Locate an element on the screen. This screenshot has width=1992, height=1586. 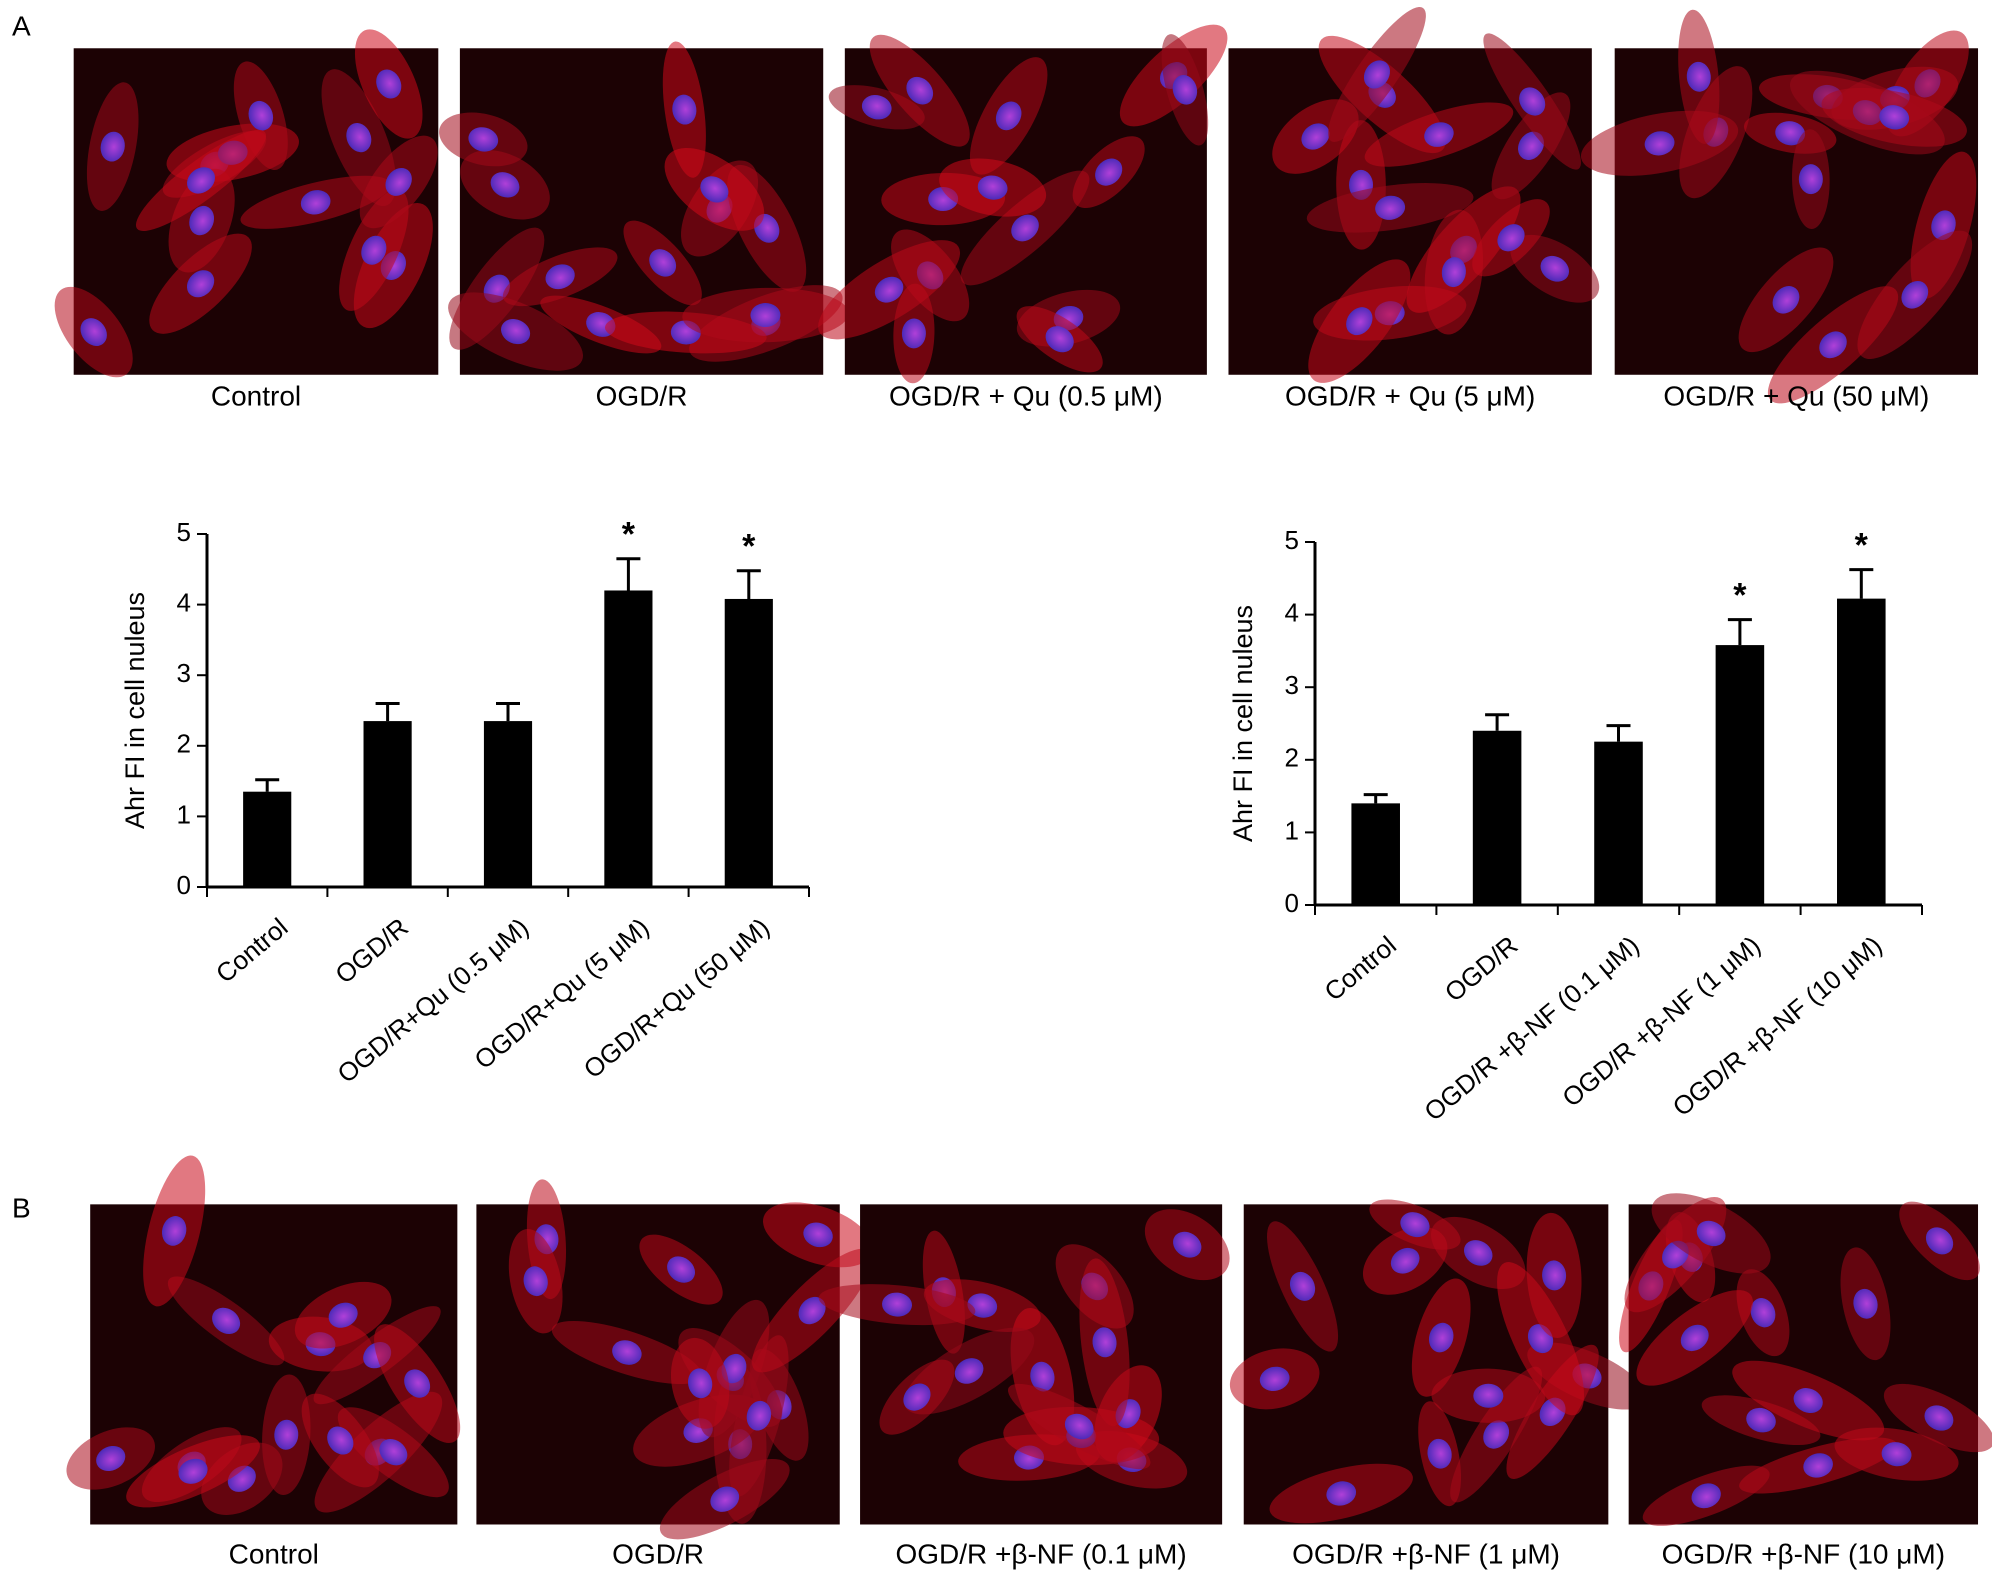
image-caption: OGD/R +β-NF (0.1 μM) is located at coordinates (1040, 1553).